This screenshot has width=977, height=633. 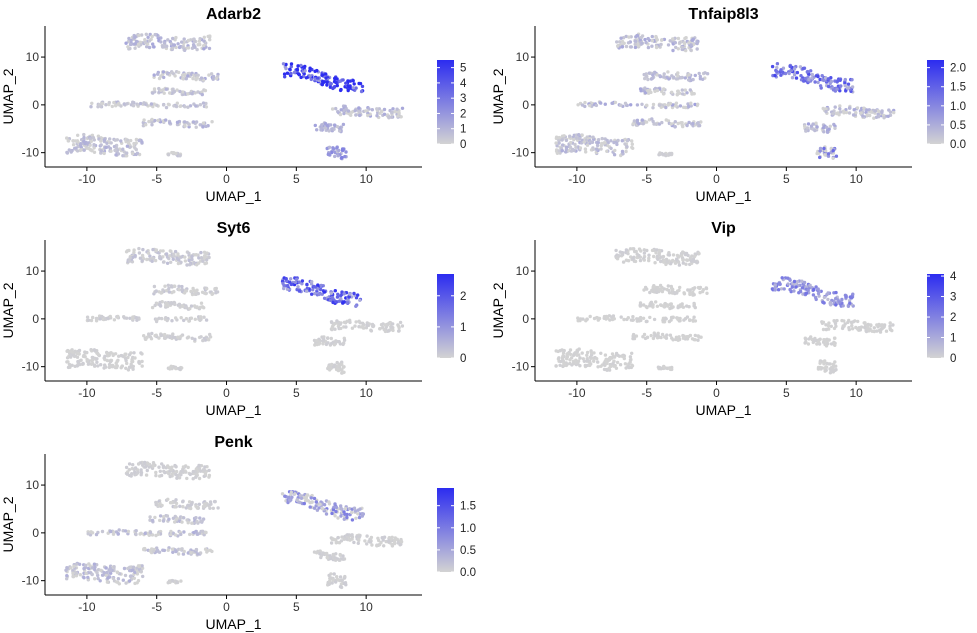 What do you see at coordinates (498, 310) in the screenshot?
I see `y-axis-title: UMAP_2` at bounding box center [498, 310].